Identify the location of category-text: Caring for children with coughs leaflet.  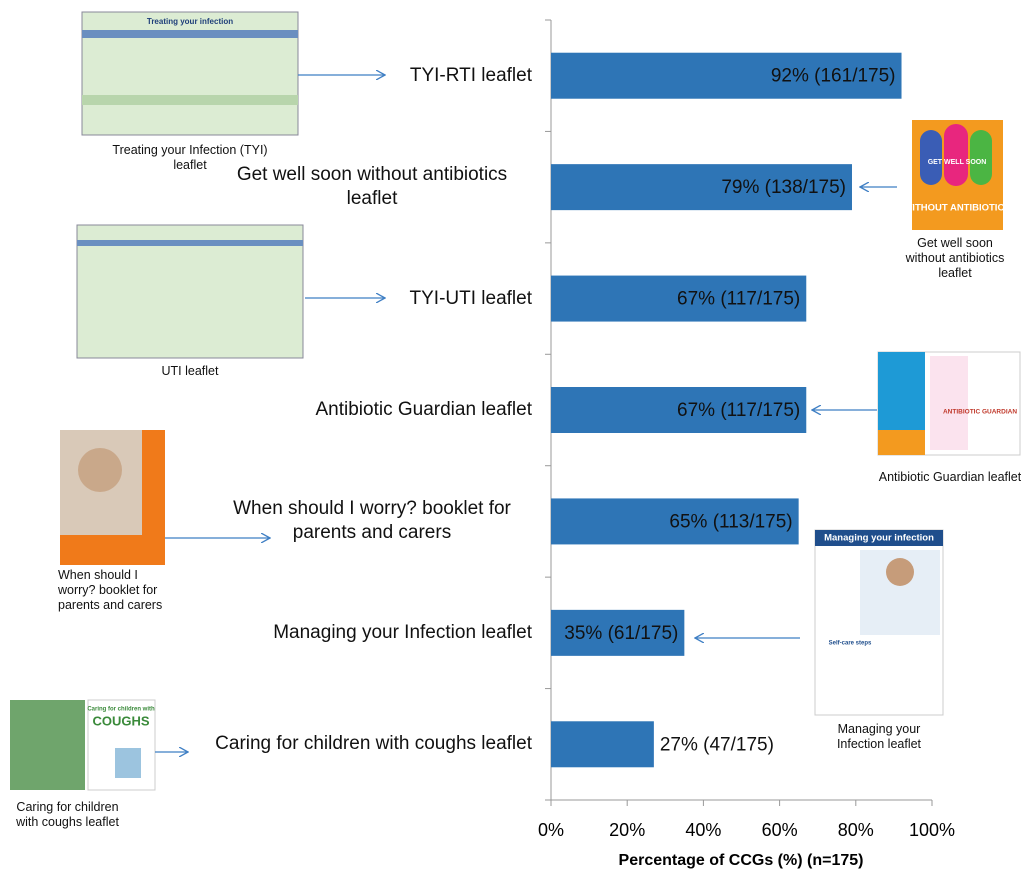
(373, 744).